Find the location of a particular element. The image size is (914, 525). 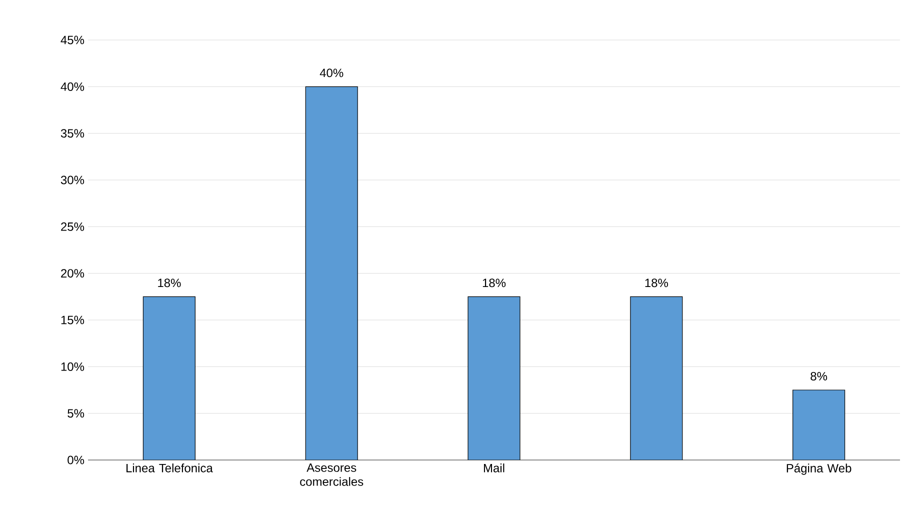

y-tick-label: 30% is located at coordinates (72, 180).